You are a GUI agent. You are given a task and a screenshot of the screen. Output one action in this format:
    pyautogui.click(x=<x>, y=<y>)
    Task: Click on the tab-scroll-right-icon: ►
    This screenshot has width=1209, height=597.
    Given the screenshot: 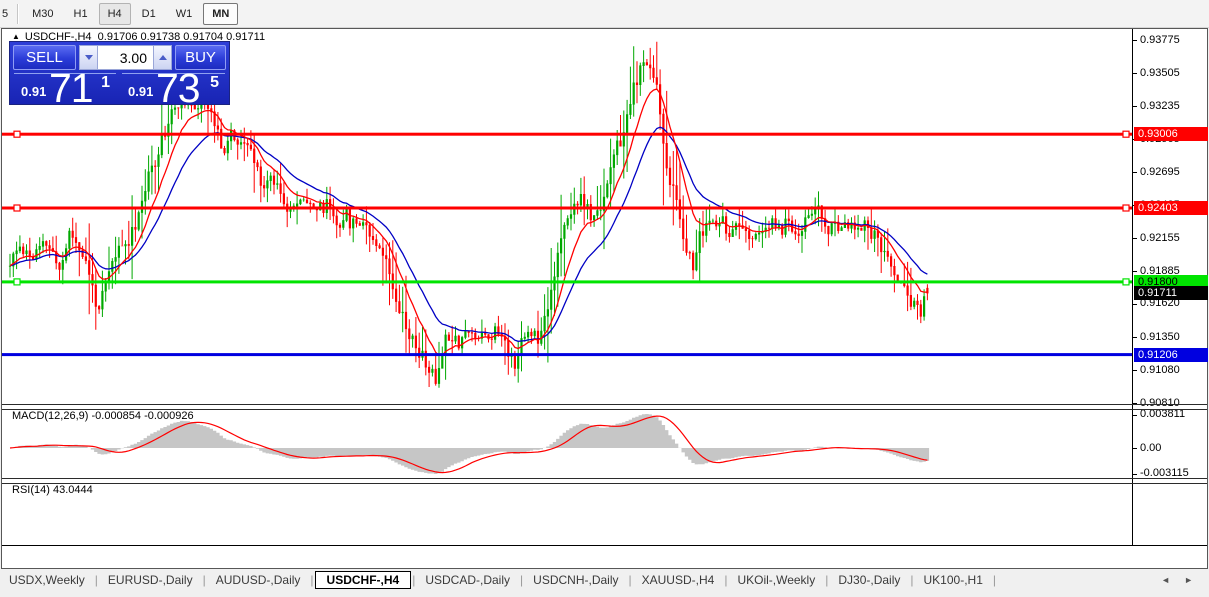 What is the action you would take?
    pyautogui.click(x=1188, y=580)
    